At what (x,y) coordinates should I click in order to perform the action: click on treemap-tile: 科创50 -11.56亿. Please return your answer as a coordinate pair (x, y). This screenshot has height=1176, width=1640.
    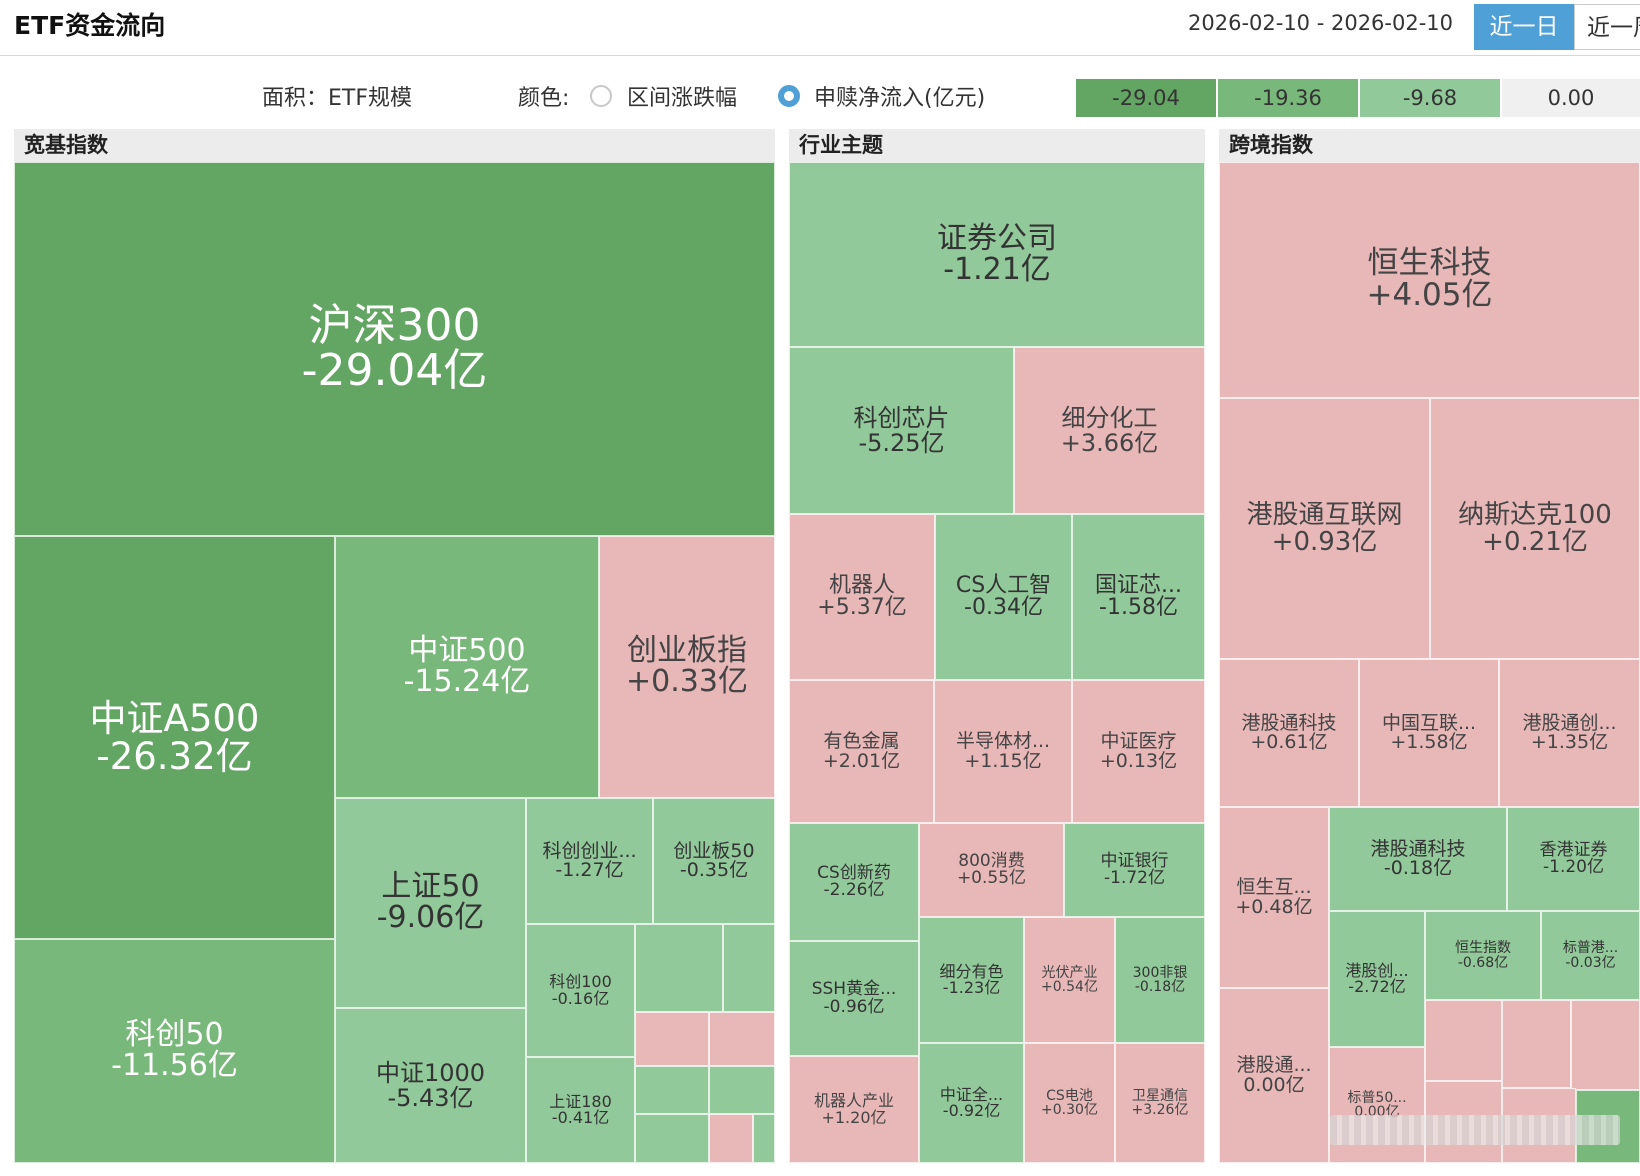
    Looking at the image, I should click on (174, 1051).